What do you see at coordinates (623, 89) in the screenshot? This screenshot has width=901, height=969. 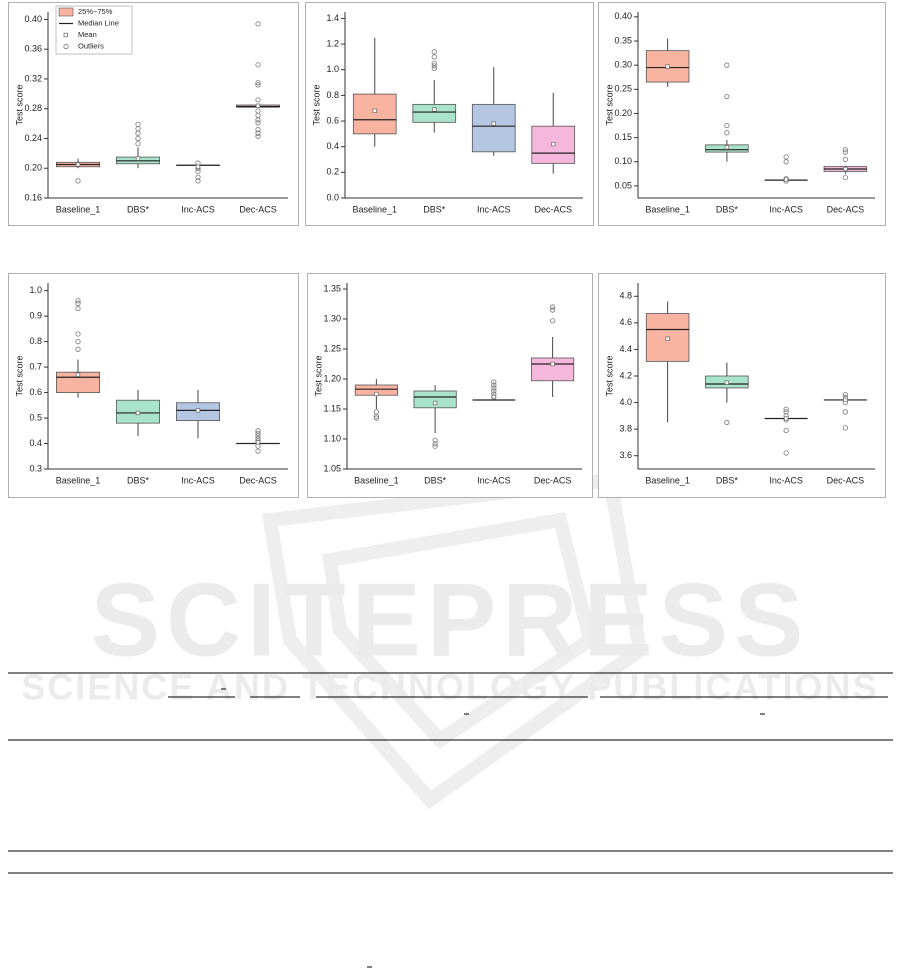 I see `y-tick-label: 0.25` at bounding box center [623, 89].